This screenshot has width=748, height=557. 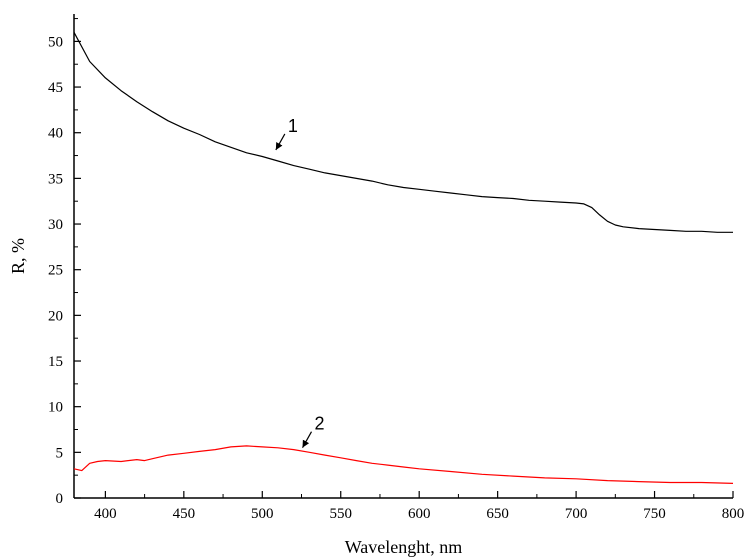 I want to click on annotation-label: 1, so click(x=293, y=126).